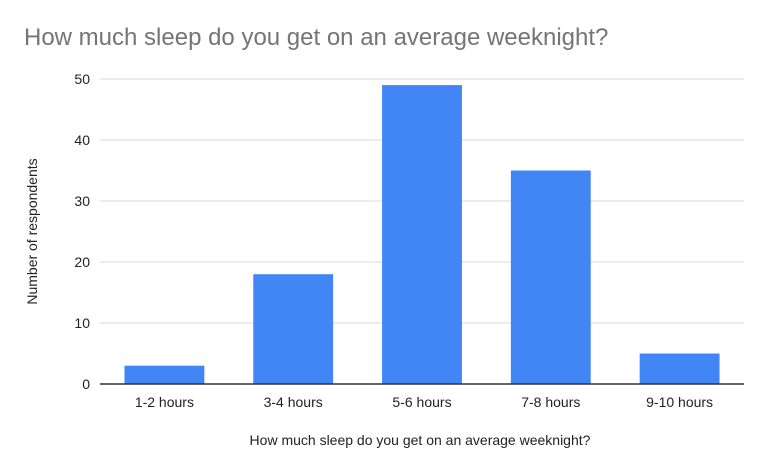 This screenshot has width=768, height=475. I want to click on y-tick-label: 30, so click(82, 201).